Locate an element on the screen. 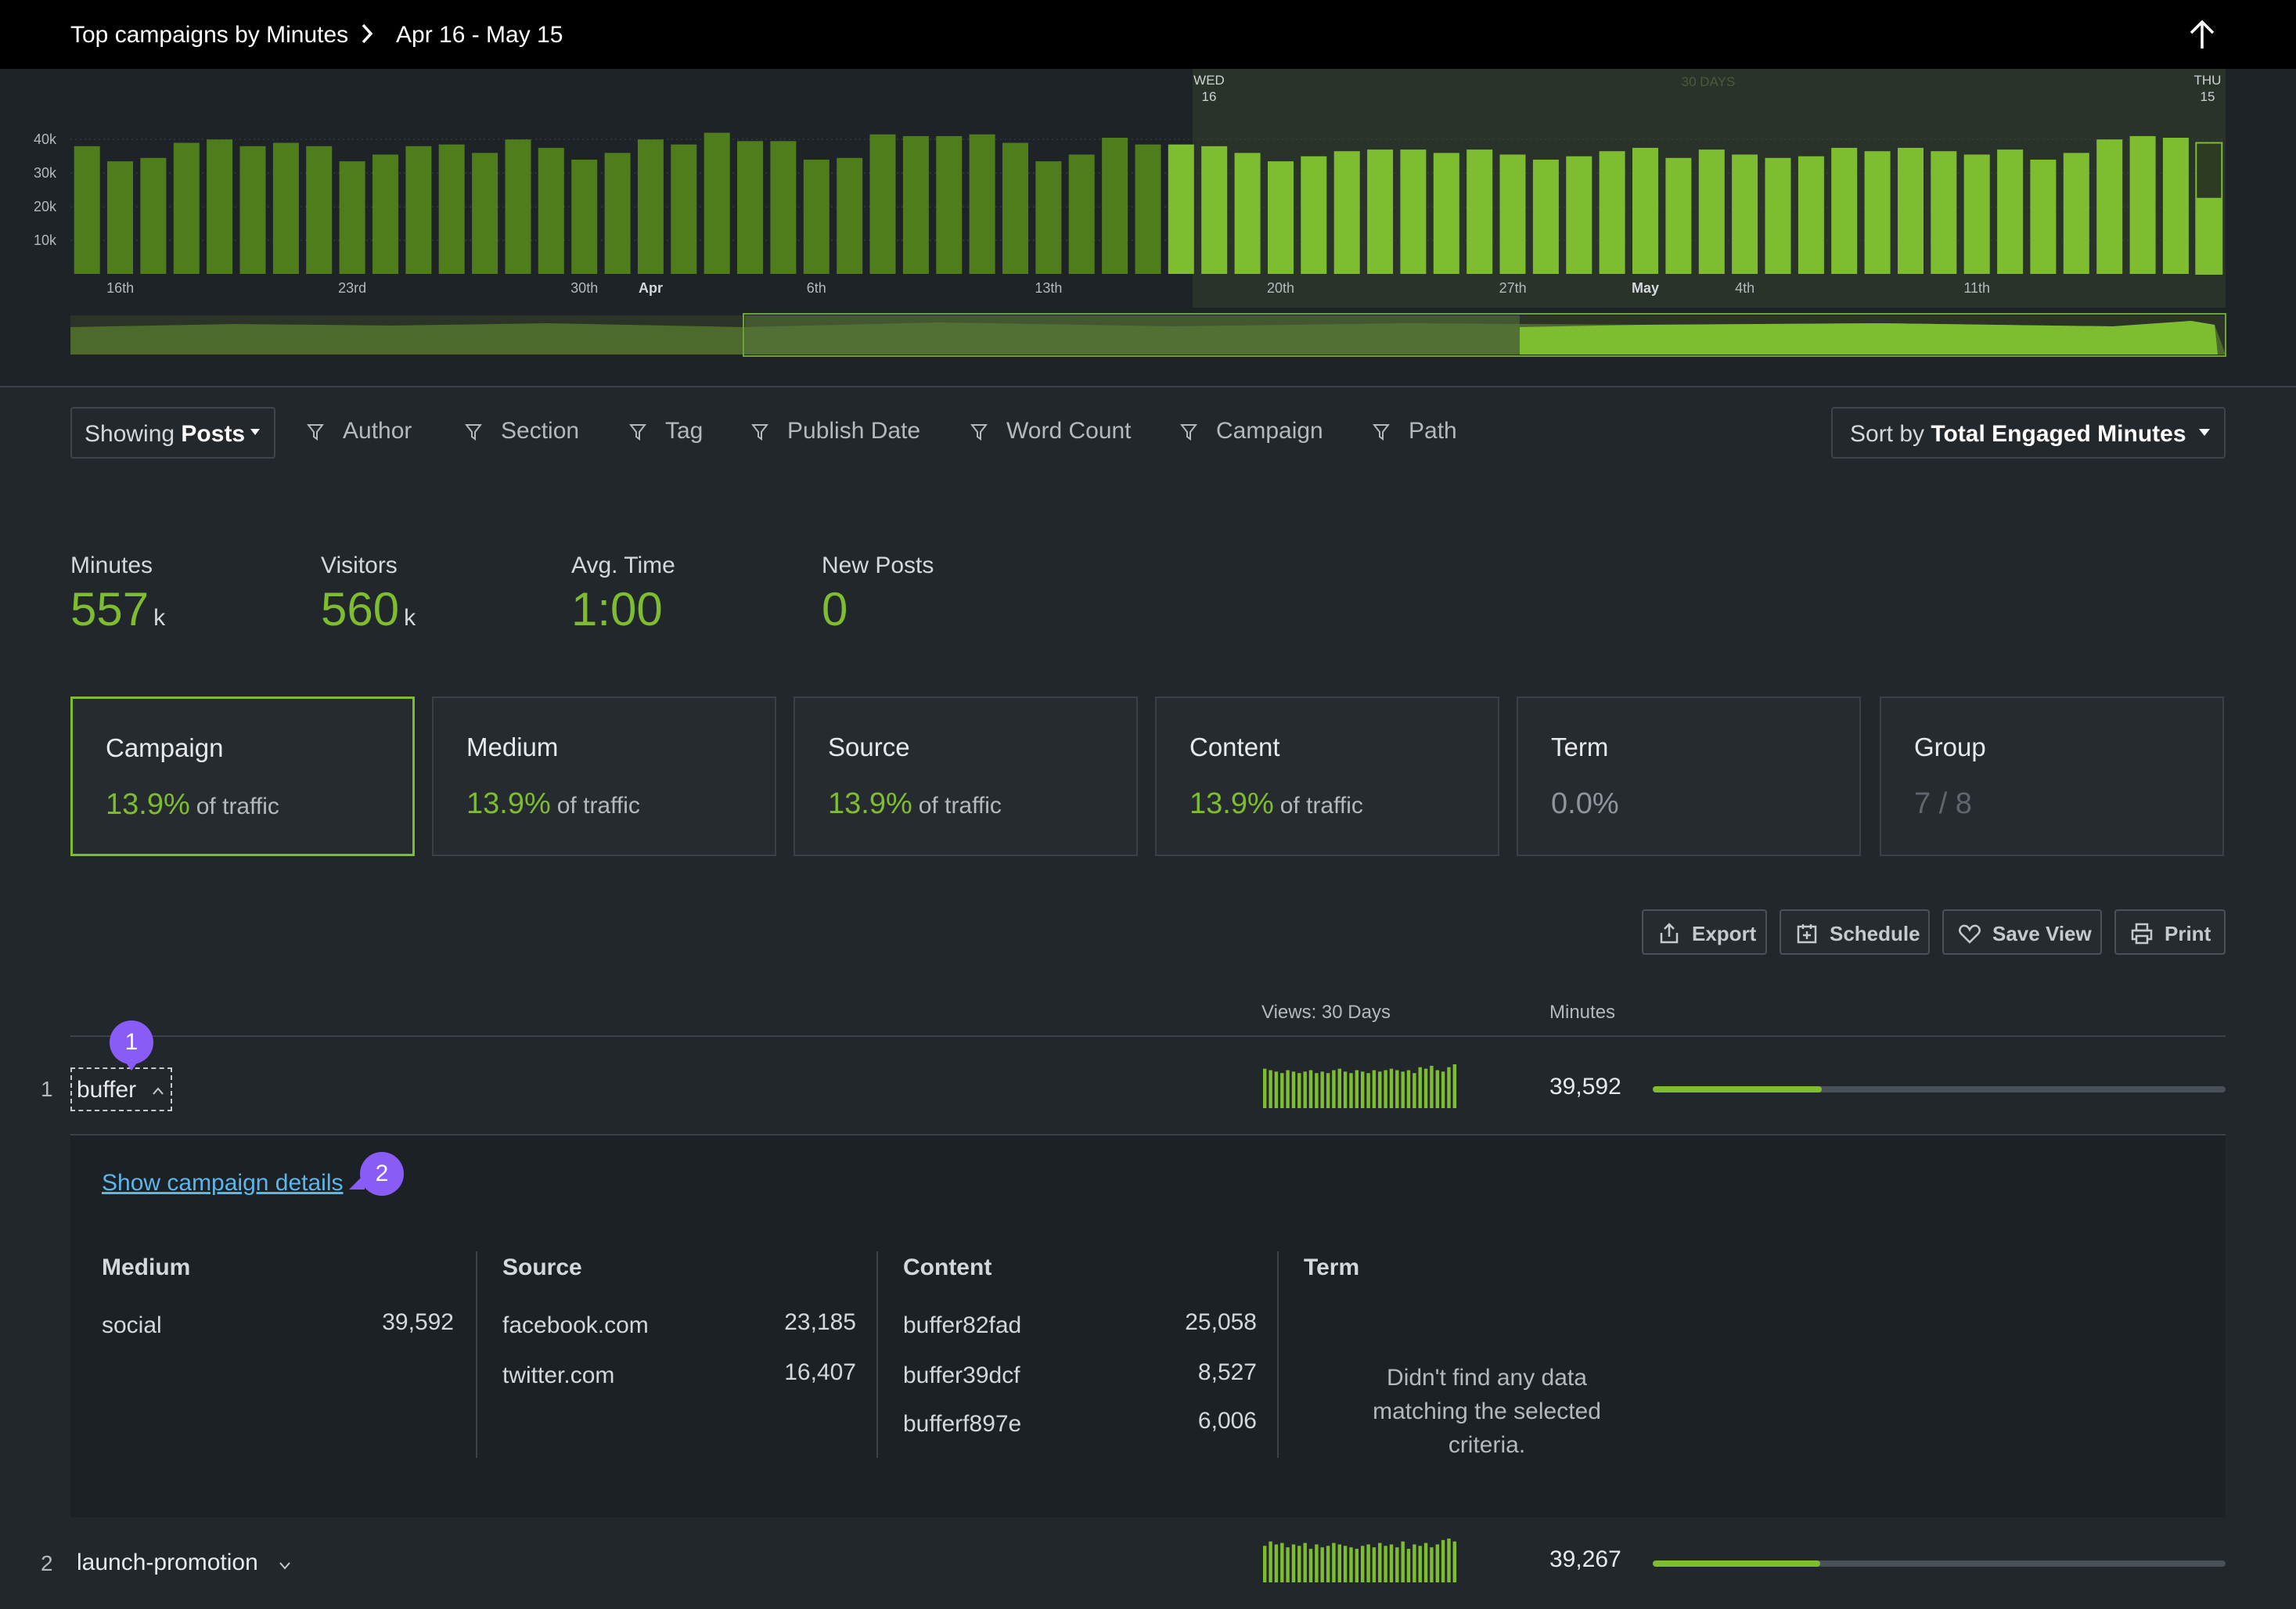  schedule-button: Schedule is located at coordinates (1855, 932).